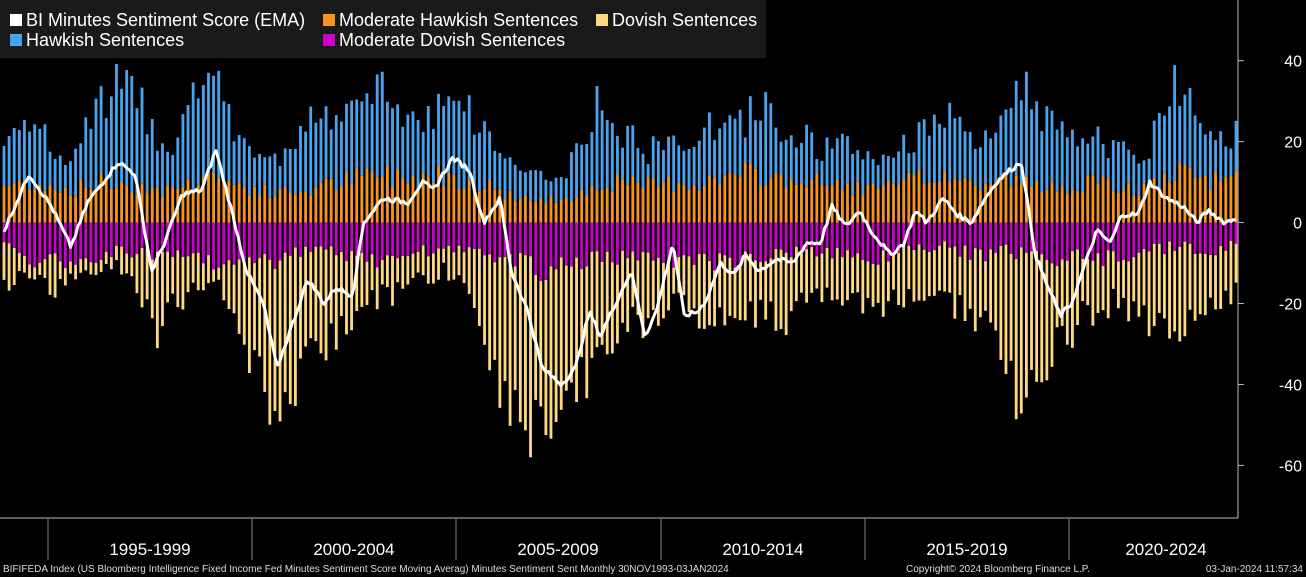 This screenshot has height=577, width=1306. Describe the element at coordinates (676, 20) in the screenshot. I see `legend-item-dovish: Dovish Sentences` at that location.